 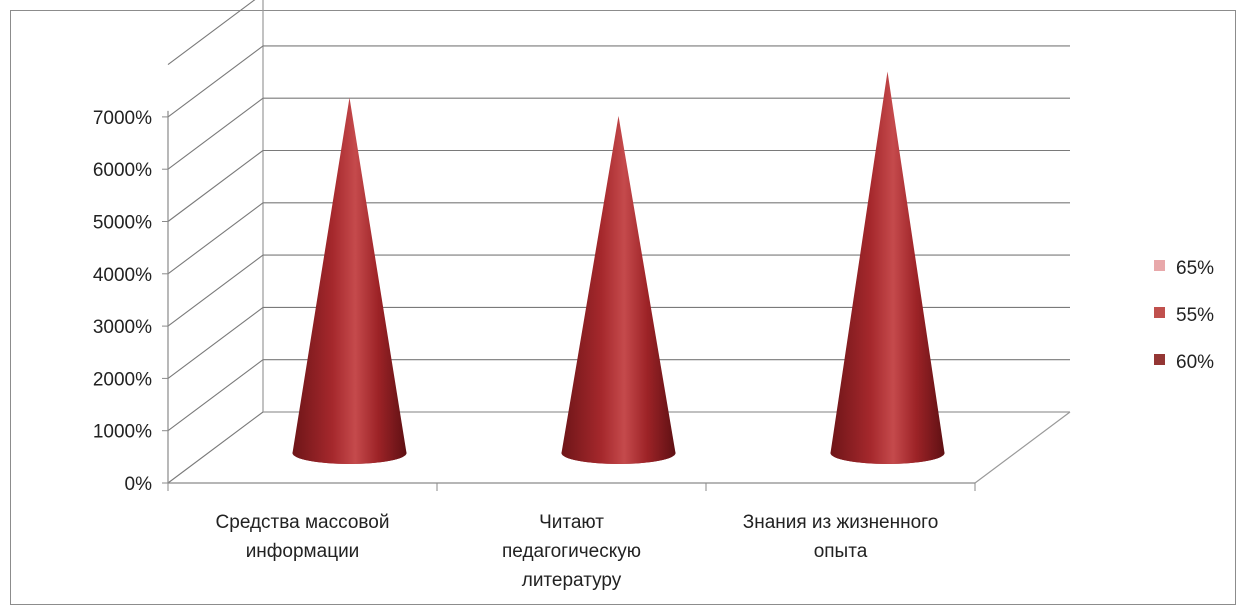 What do you see at coordinates (1022, 447) in the screenshot?
I see `floor-right-edge` at bounding box center [1022, 447].